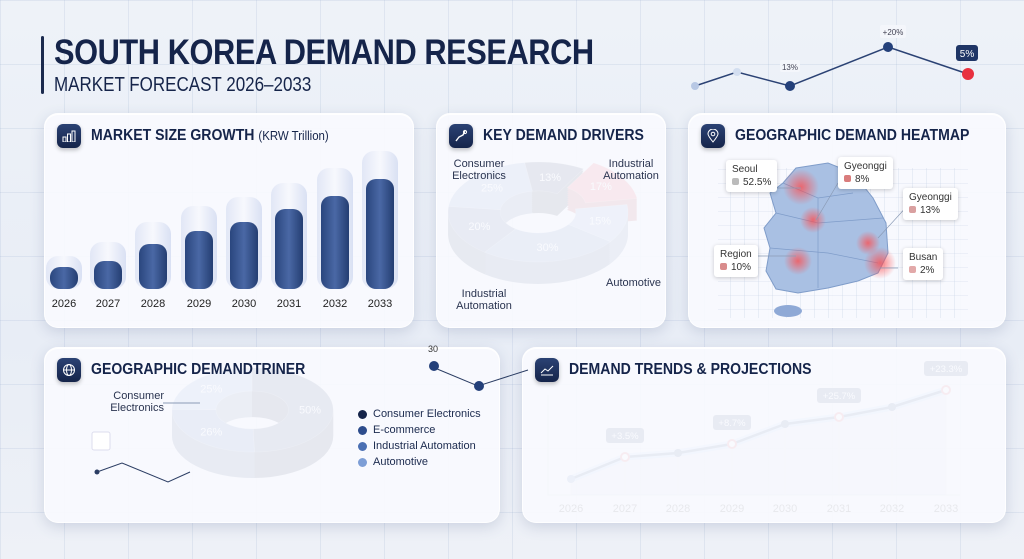 The width and height of the screenshot is (1024, 559). Describe the element at coordinates (272, 435) in the screenshot. I see `geographic-demand-card: GEOGRAPHIC DEMANDTRINER` at that location.